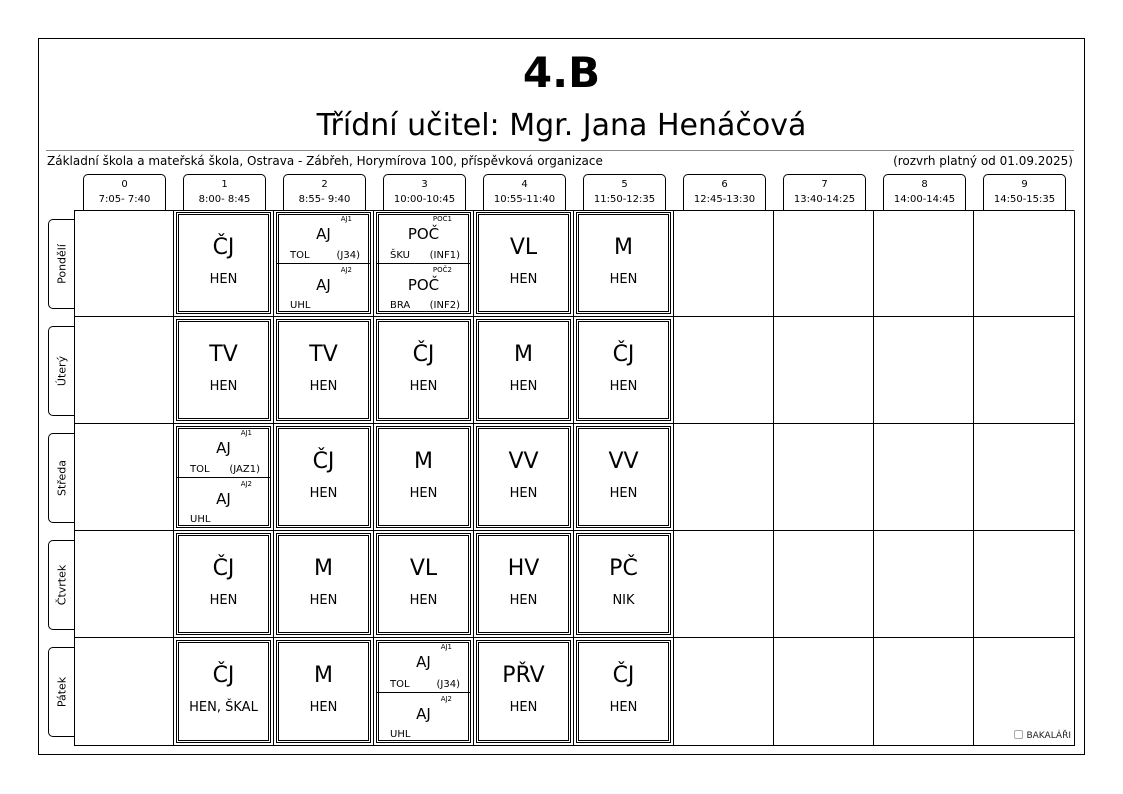 The height and width of the screenshot is (794, 1123). I want to click on period-header: 8 14:00-14:45, so click(924, 192).